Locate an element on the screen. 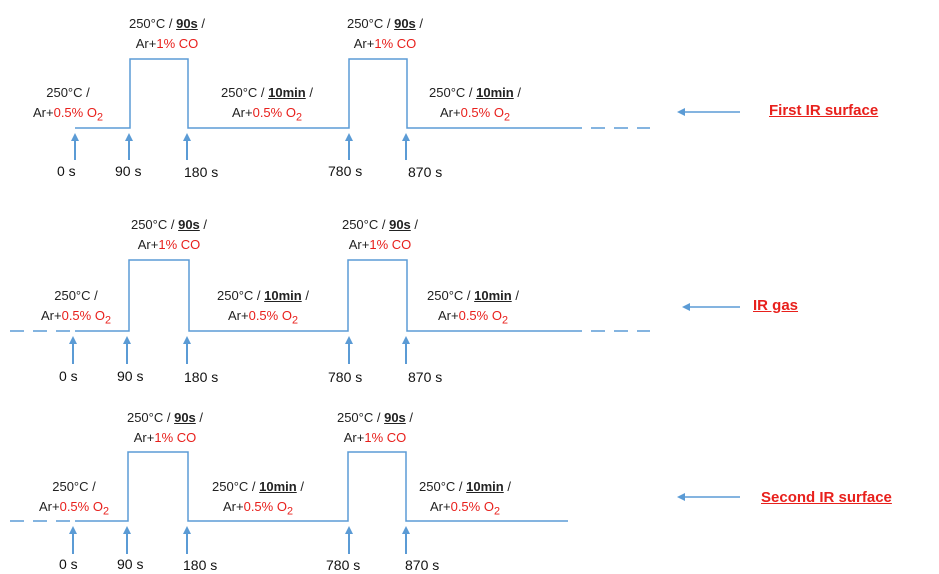  panel-first-ir-surface is located at coordinates (405, 109).